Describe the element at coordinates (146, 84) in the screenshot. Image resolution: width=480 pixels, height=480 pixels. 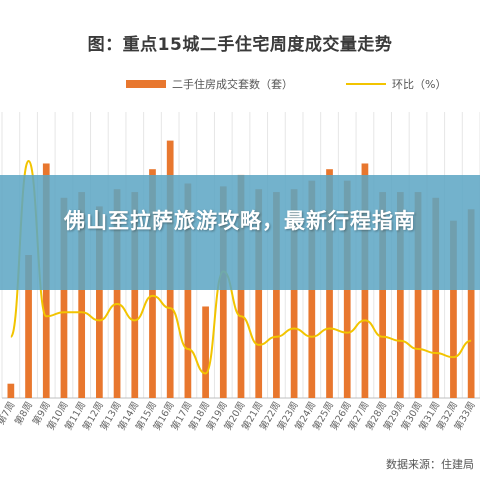
I see `legend-bar-swatch` at that location.